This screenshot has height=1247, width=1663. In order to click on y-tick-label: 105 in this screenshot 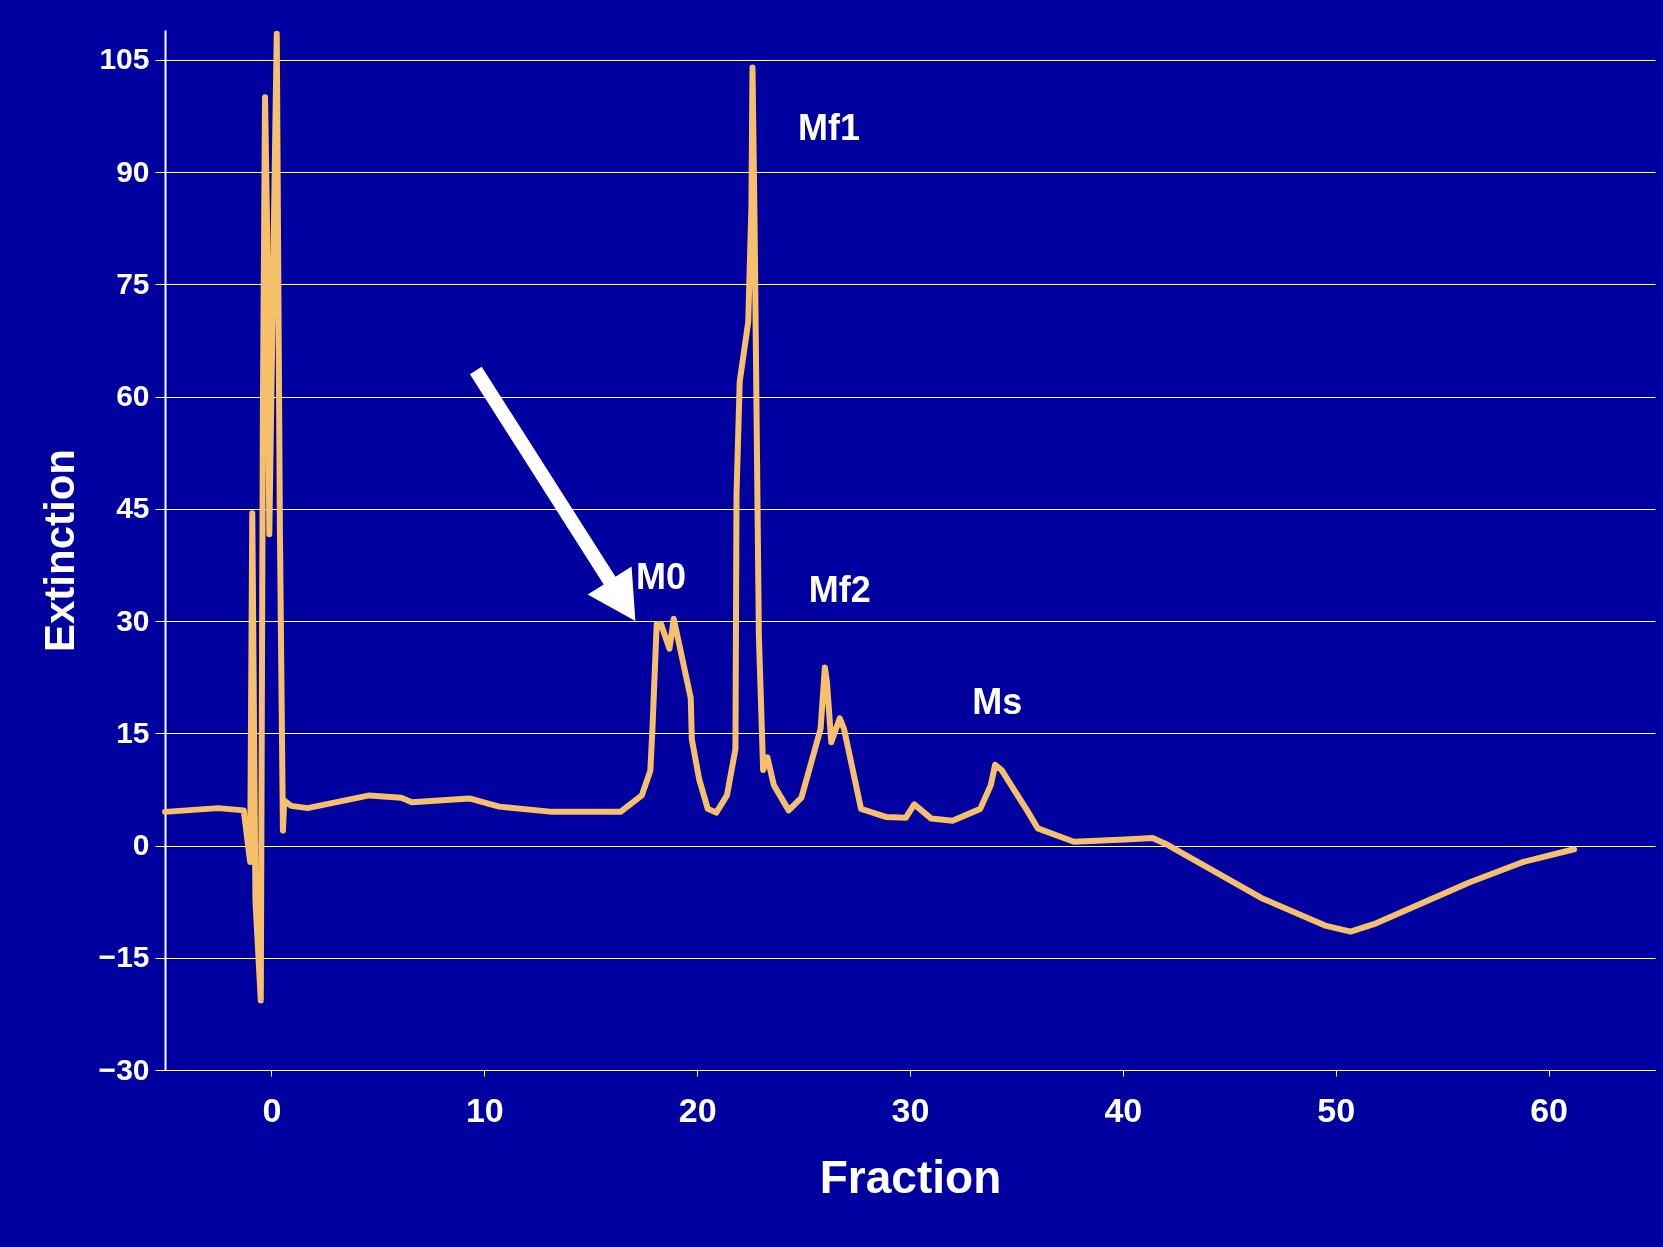, I will do `click(124, 59)`.